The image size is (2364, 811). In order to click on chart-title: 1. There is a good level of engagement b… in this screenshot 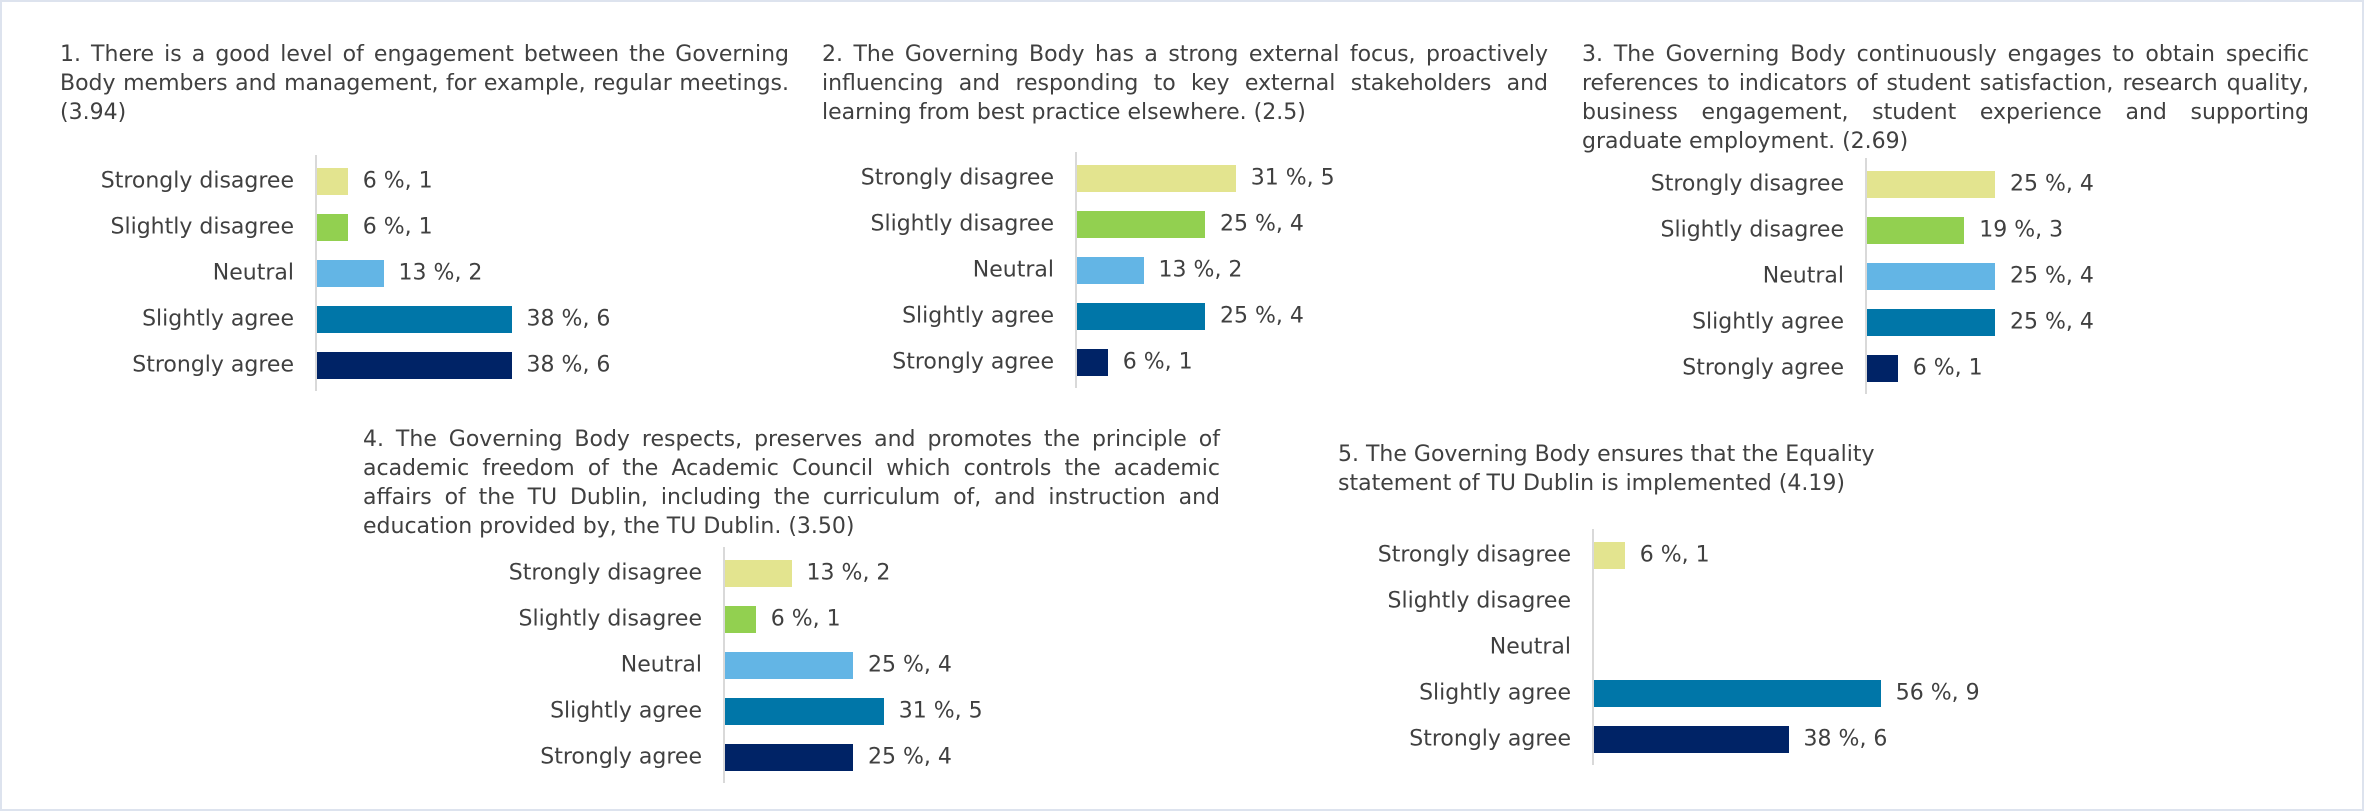, I will do `click(424, 83)`.